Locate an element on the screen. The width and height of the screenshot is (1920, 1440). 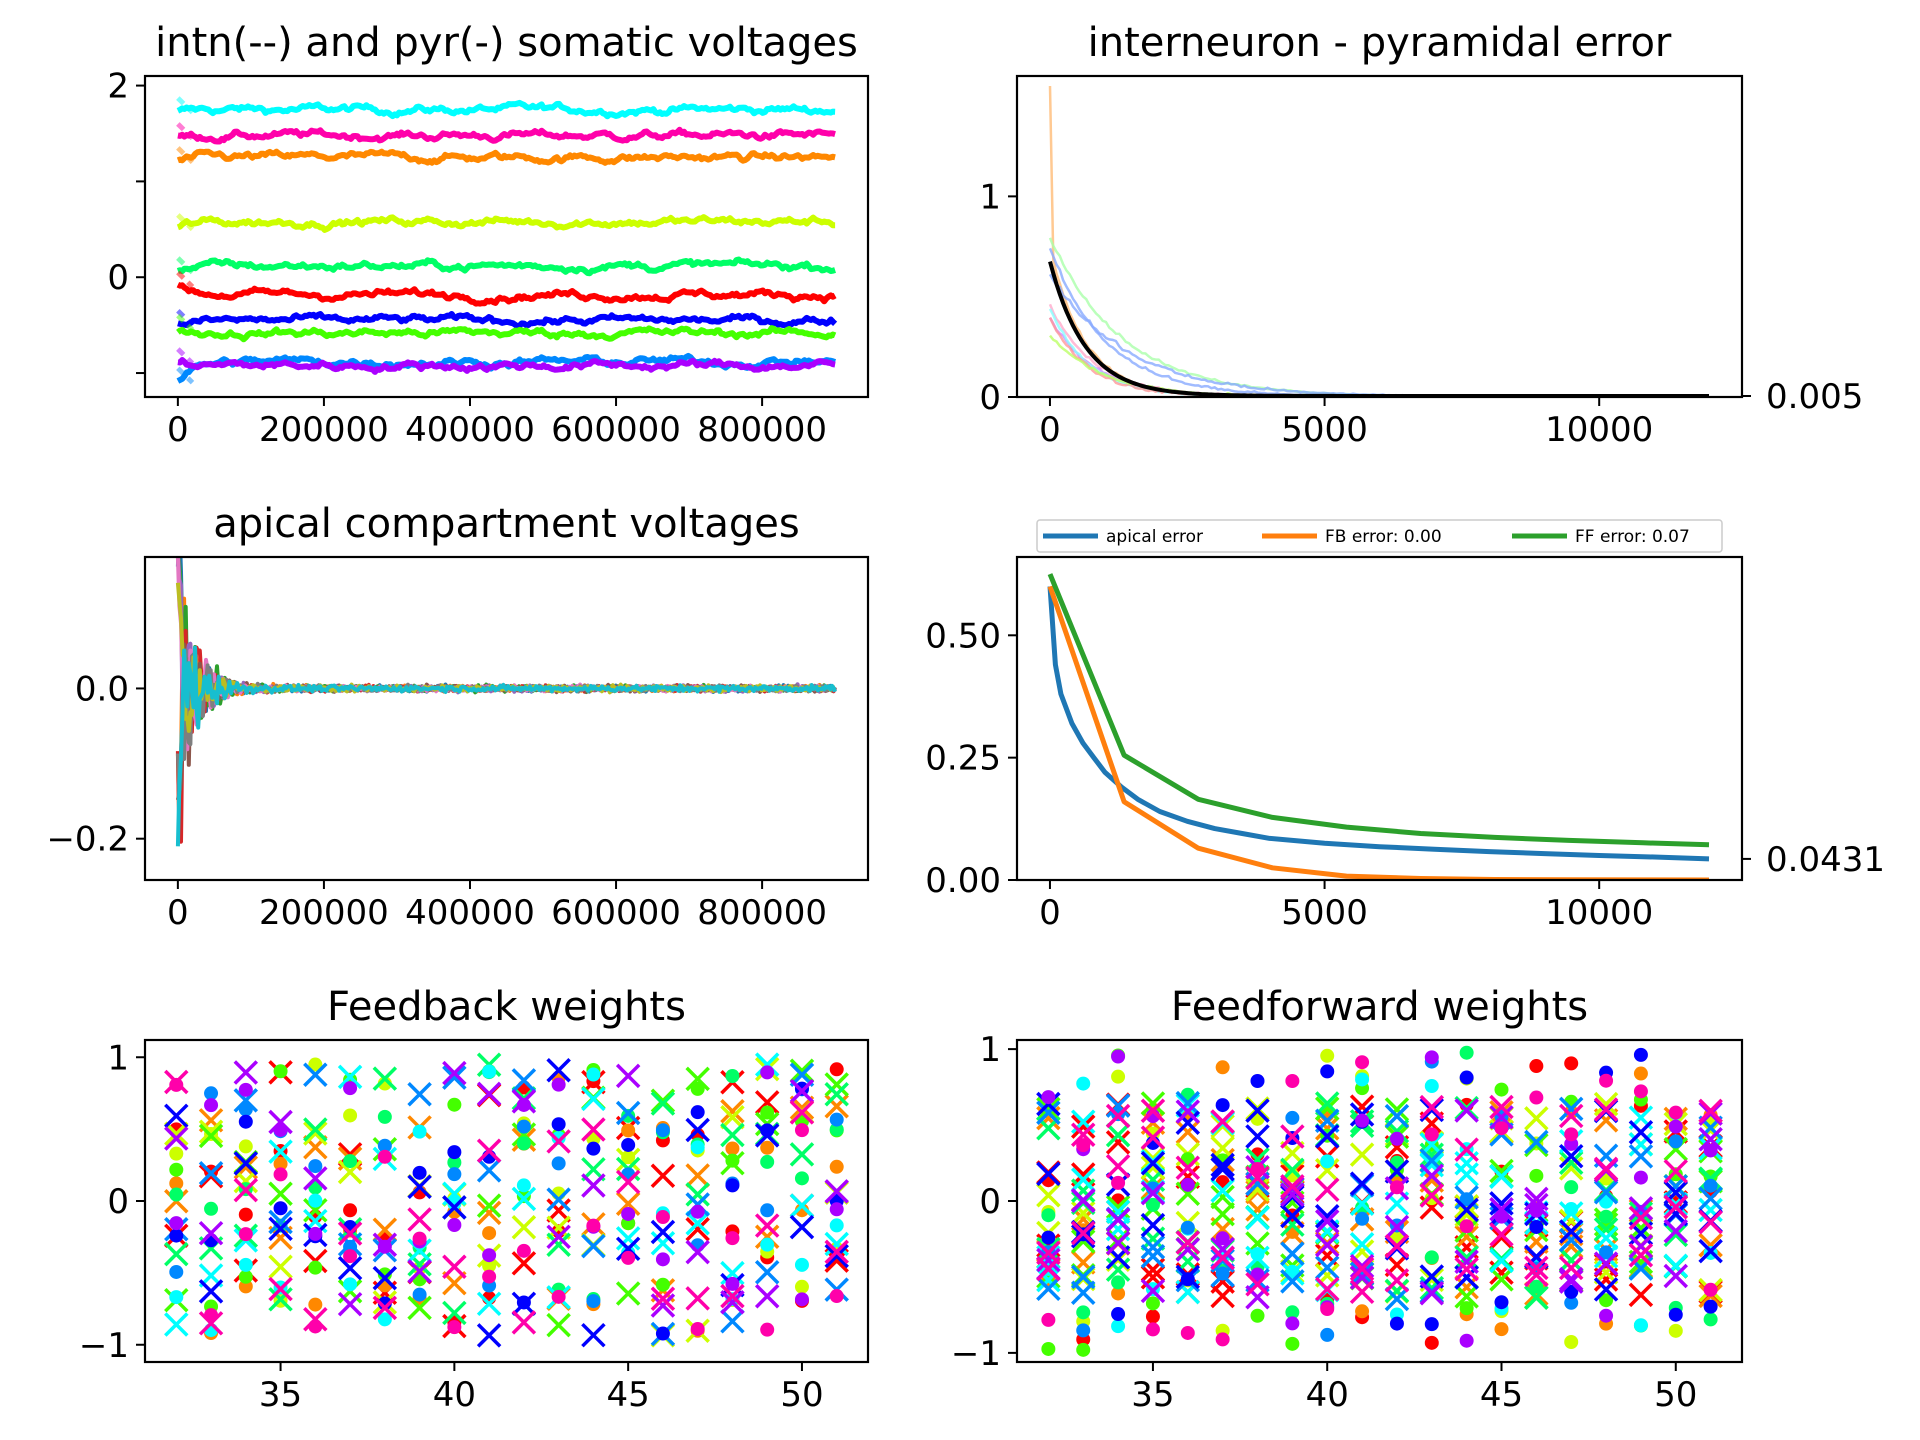
x-tick-label: 5000 is located at coordinates (1324, 913).